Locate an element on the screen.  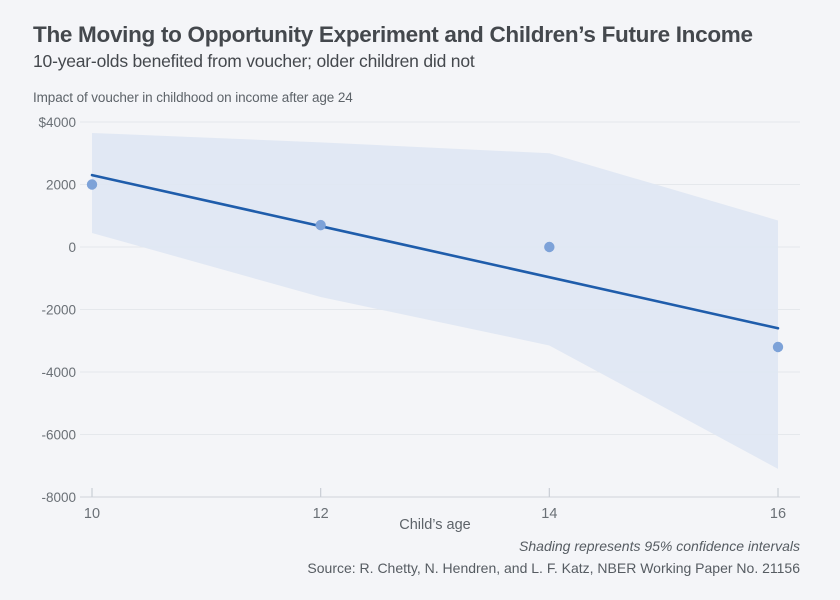
y-tick-label: -8000 is located at coordinates (58, 497).